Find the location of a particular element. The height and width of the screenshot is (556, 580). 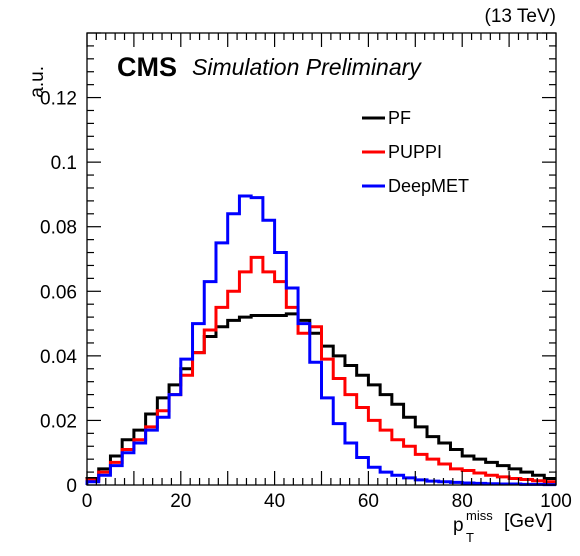

chart-subtitle: Simulation Preliminary is located at coordinates (307, 67).